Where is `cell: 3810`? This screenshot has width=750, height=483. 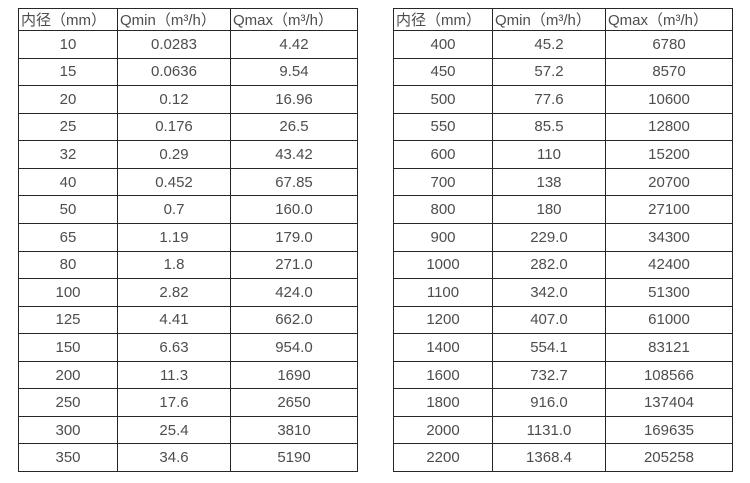
cell: 3810 is located at coordinates (294, 430).